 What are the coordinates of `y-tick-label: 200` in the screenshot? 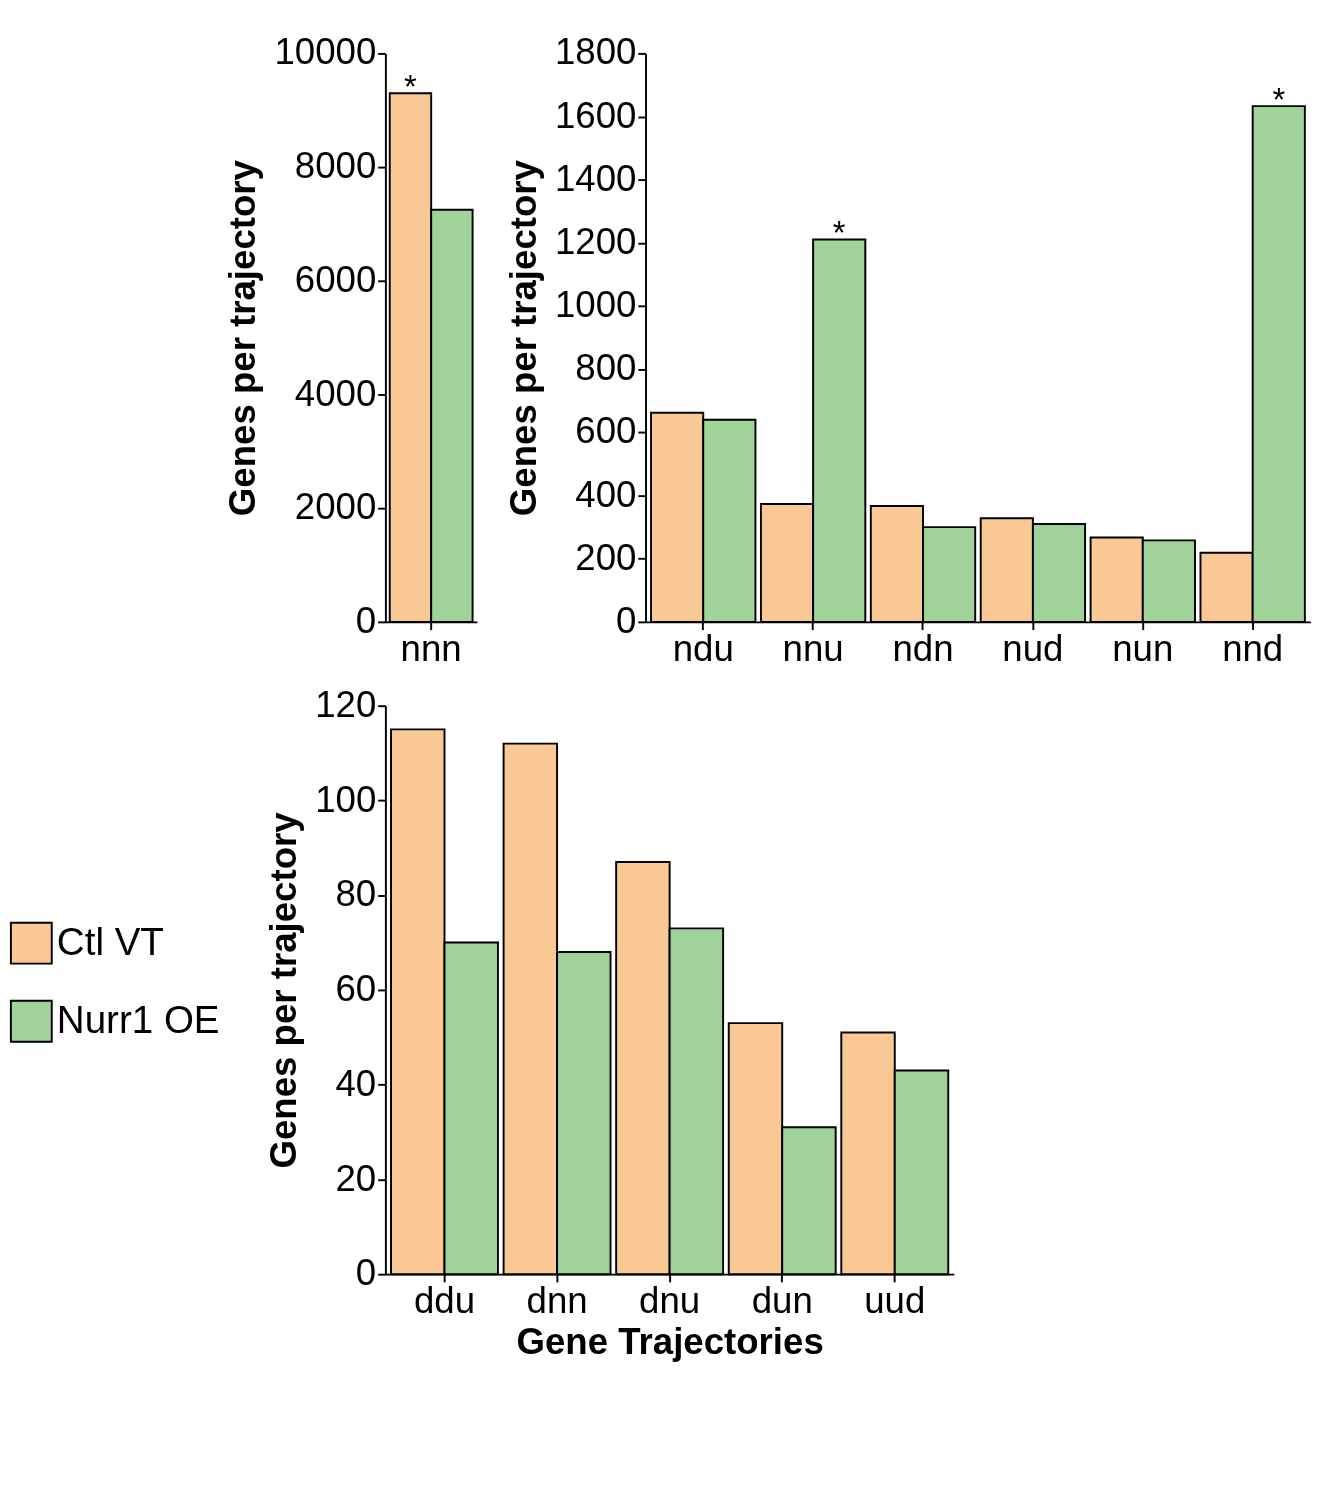 It's located at (606, 557).